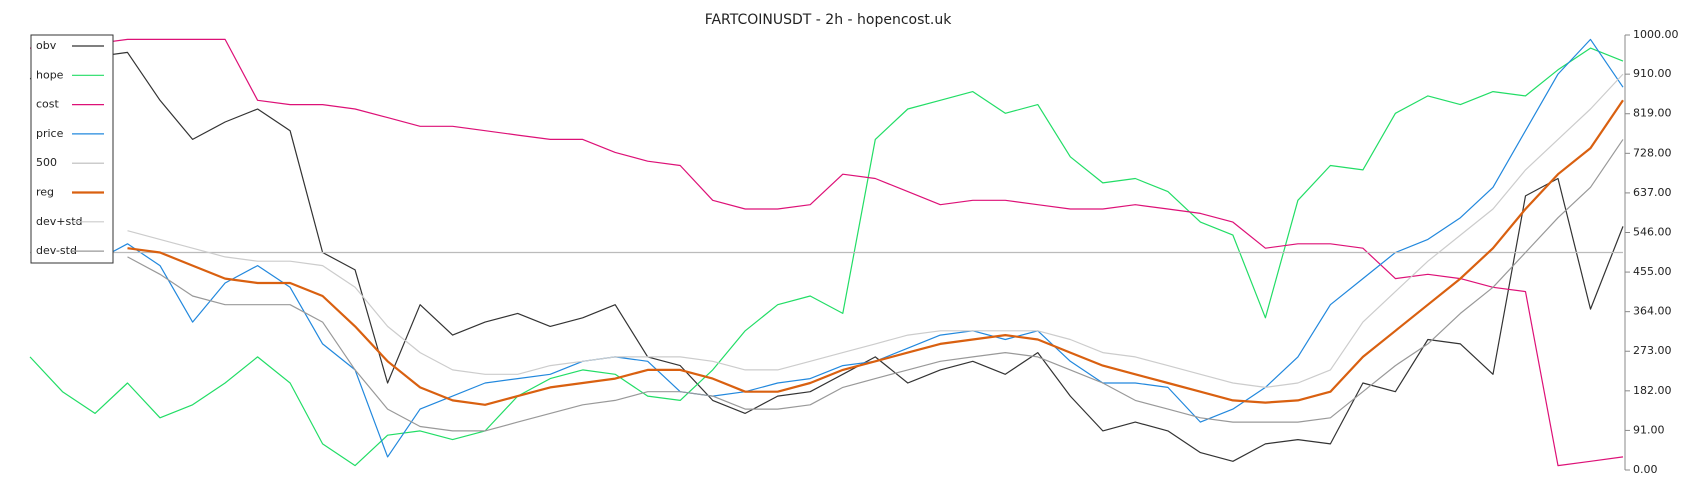 Image resolution: width=1700 pixels, height=500 pixels. What do you see at coordinates (46, 162) in the screenshot?
I see `legend-label: 500` at bounding box center [46, 162].